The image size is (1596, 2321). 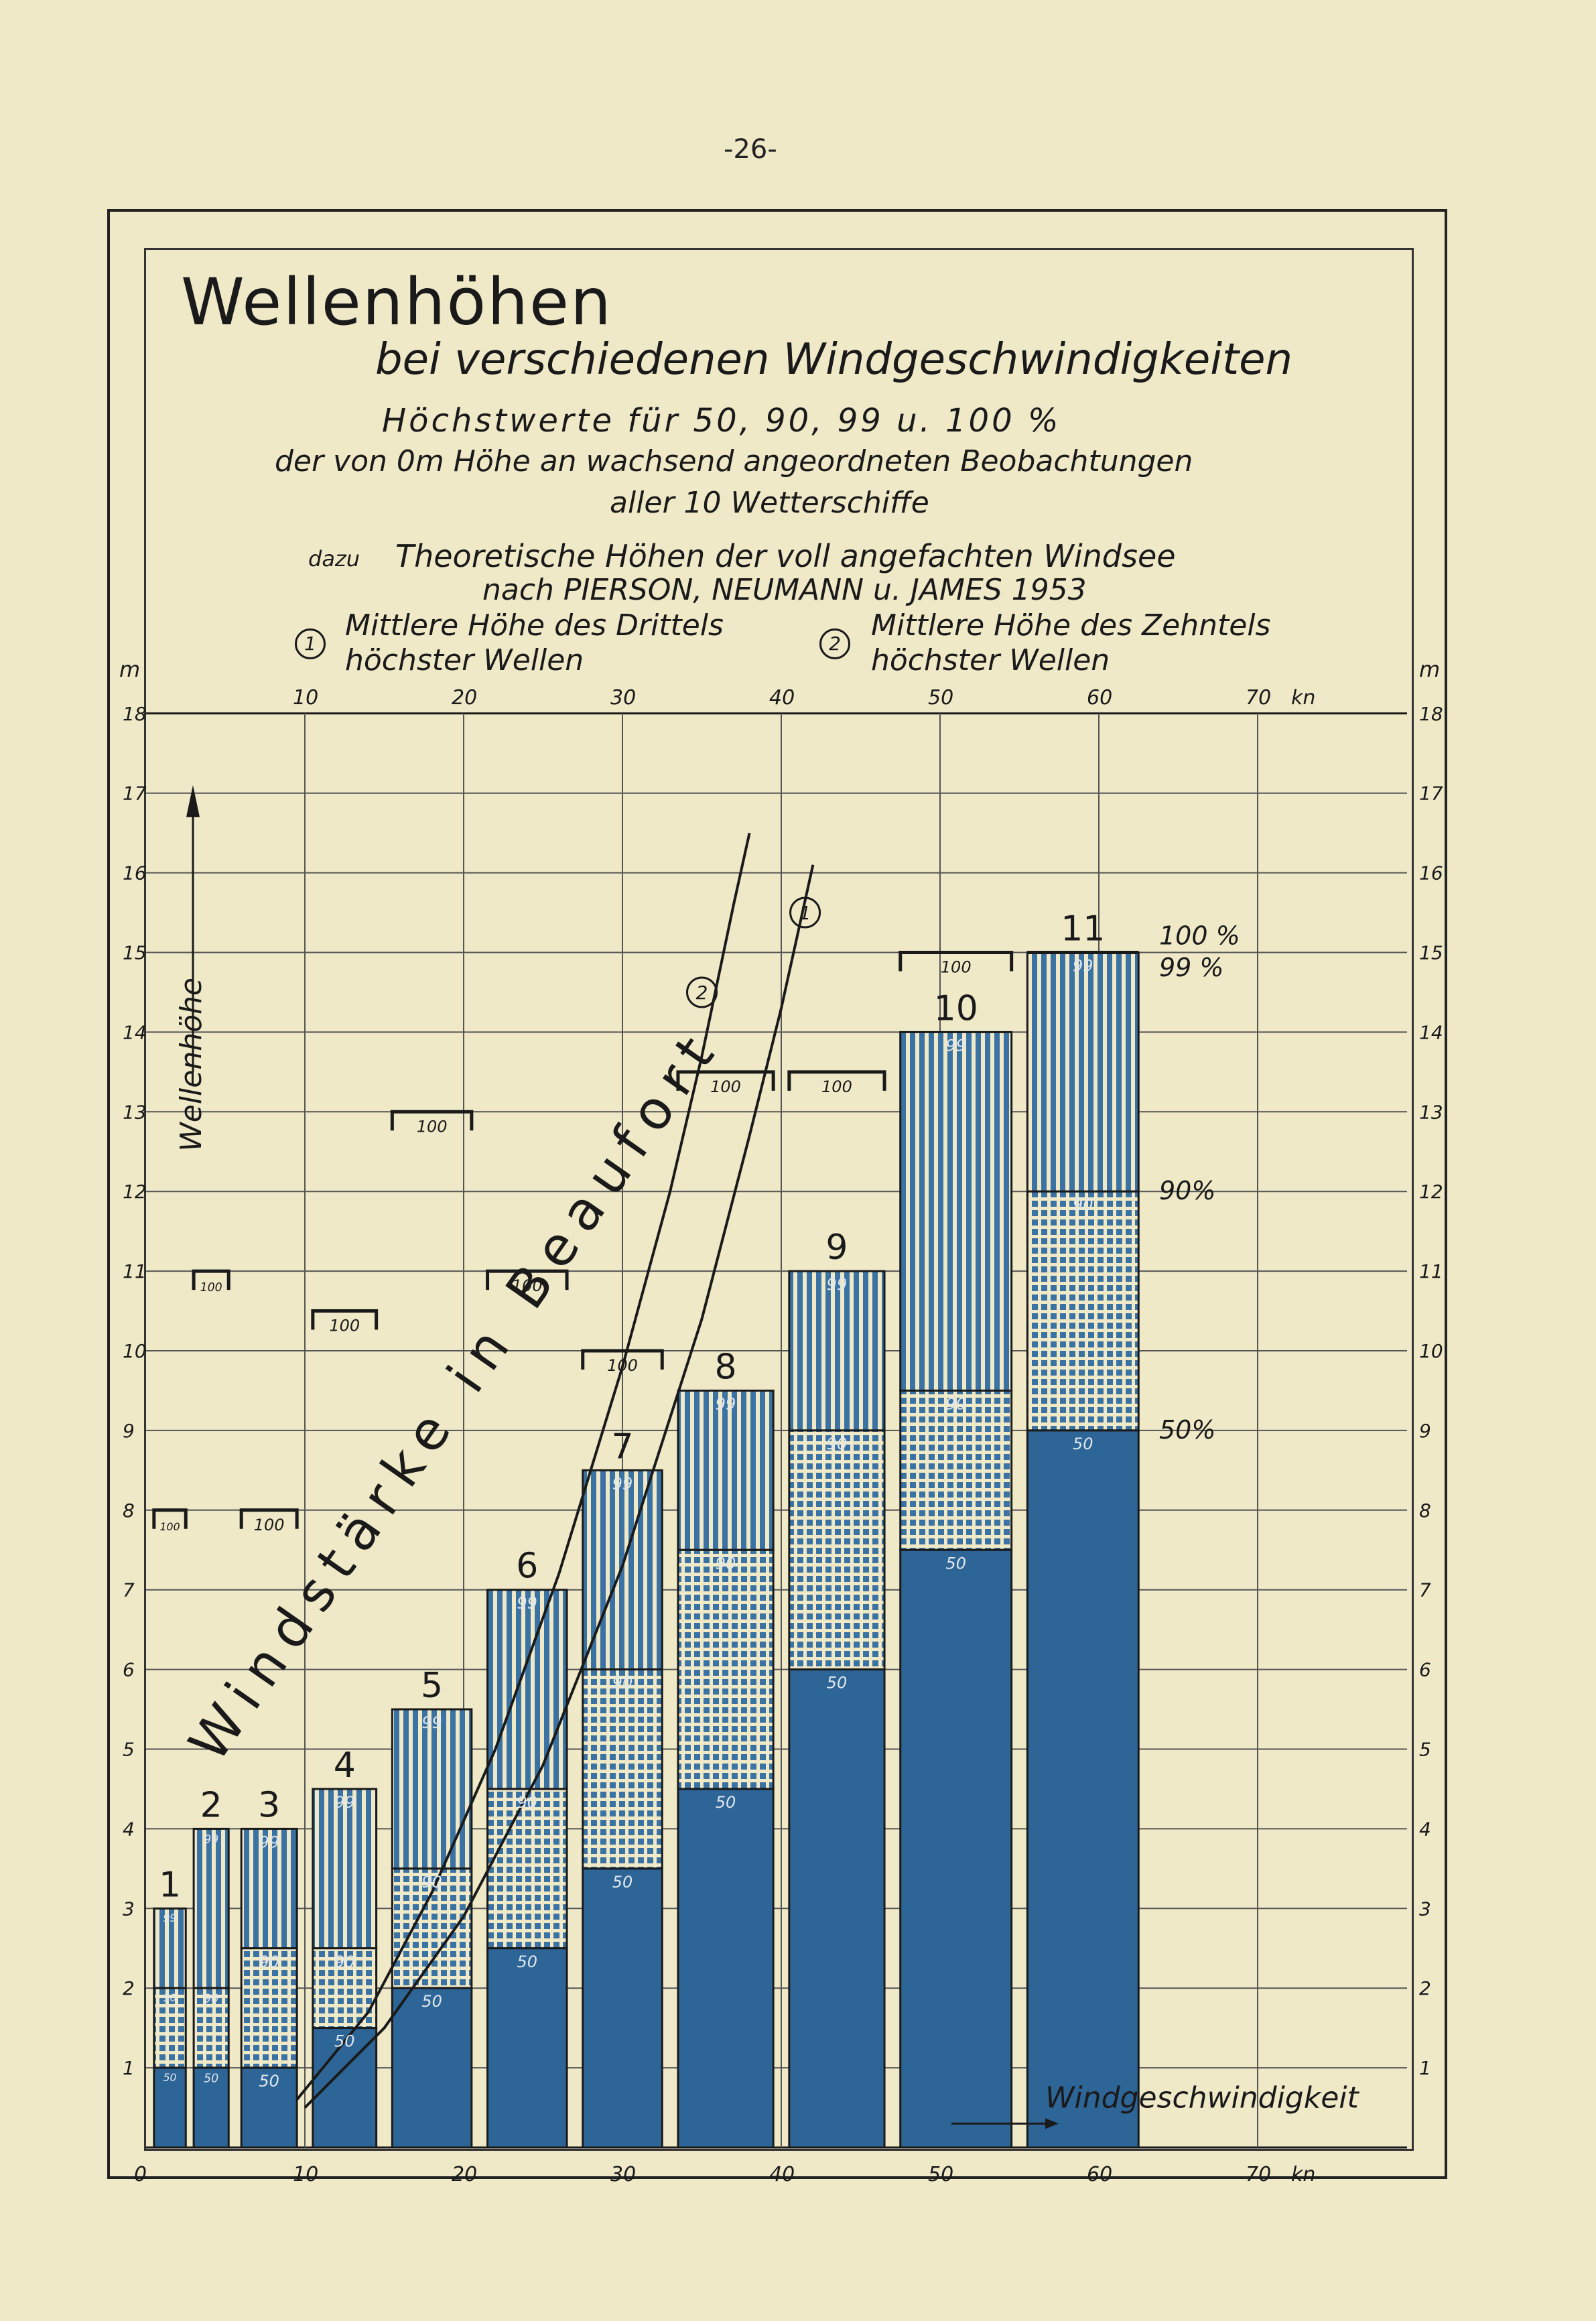 I want to click on y-tick-label-right: 4, so click(x=1425, y=1829).